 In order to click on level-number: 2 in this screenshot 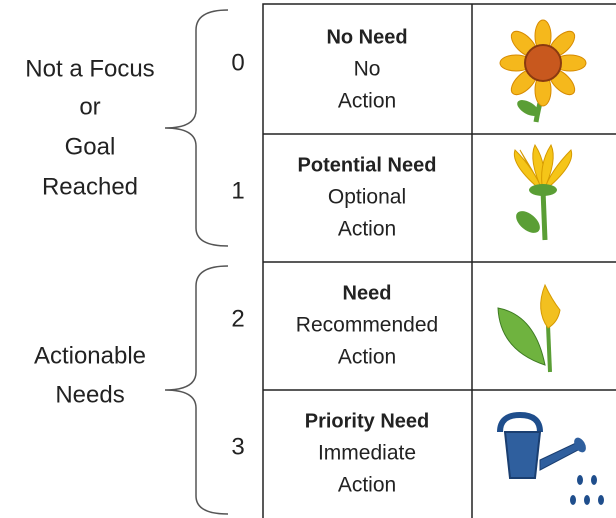, I will do `click(237, 318)`.